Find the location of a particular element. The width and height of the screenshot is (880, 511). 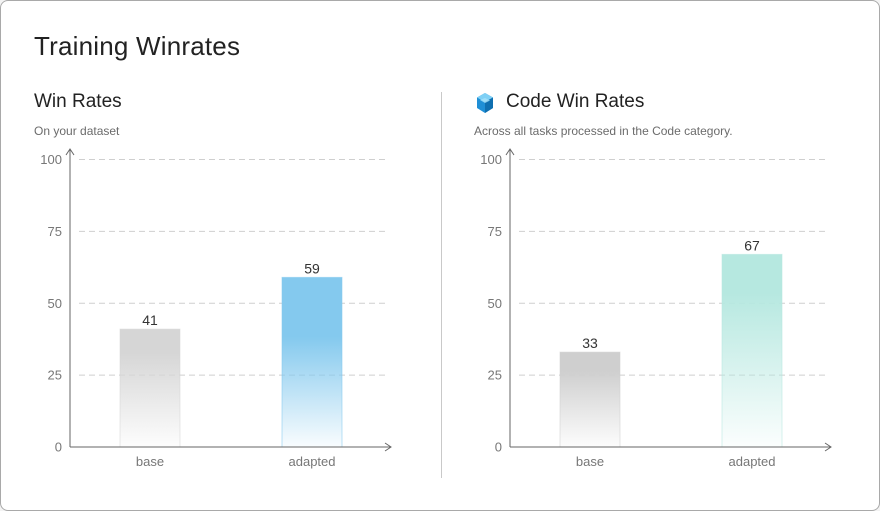

panel-title: Win Rates is located at coordinates (78, 101).